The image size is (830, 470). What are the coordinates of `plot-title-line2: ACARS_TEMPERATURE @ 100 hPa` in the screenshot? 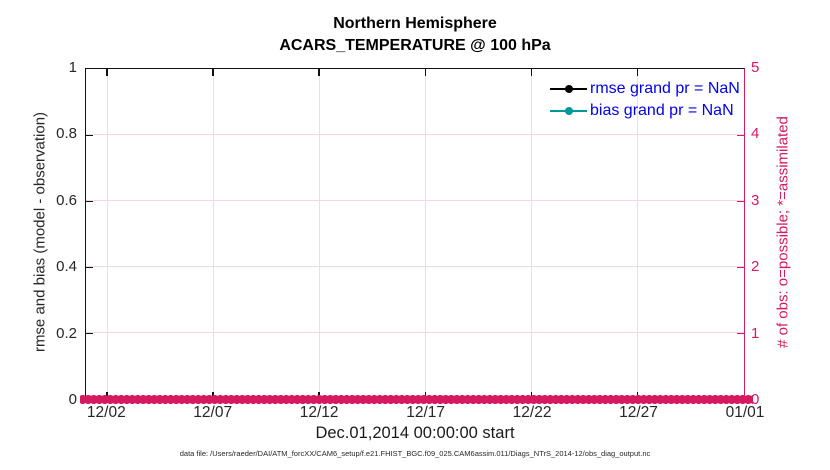 It's located at (415, 45).